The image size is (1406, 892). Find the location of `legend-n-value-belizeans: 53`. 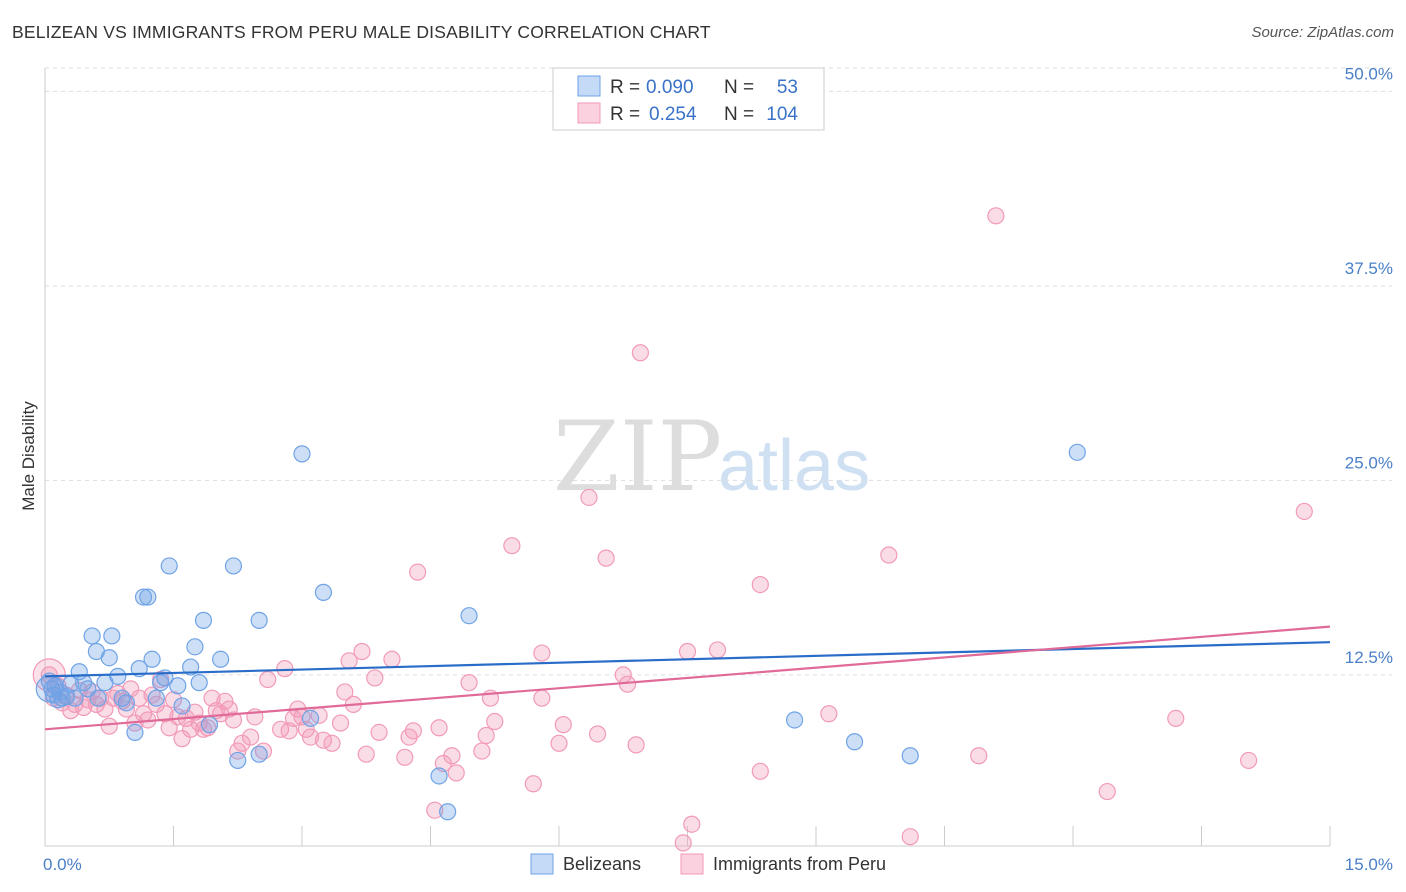

legend-n-value-belizeans: 53 is located at coordinates (787, 87).